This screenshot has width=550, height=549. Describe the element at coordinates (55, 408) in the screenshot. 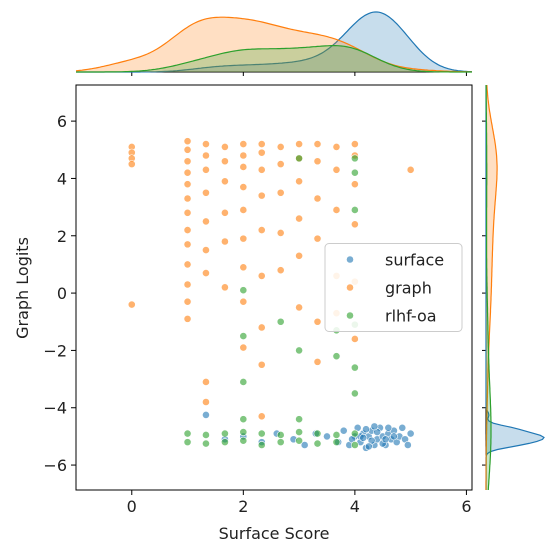

I see `y-tick-label: −4` at that location.